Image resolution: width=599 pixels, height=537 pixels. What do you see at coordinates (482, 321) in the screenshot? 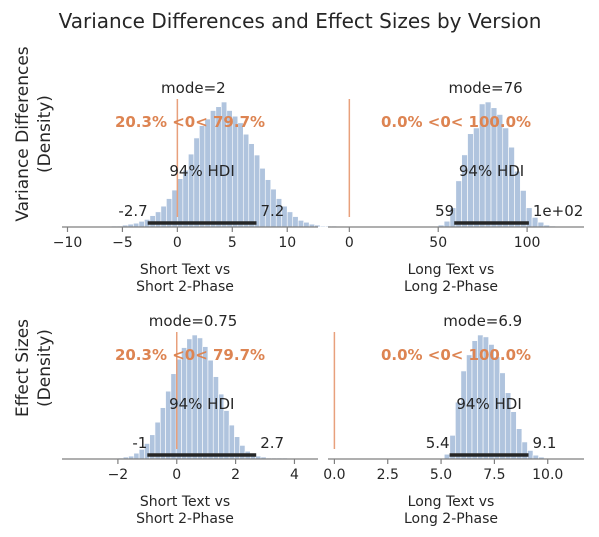
I see `mode-label: mode=6.9` at bounding box center [482, 321].